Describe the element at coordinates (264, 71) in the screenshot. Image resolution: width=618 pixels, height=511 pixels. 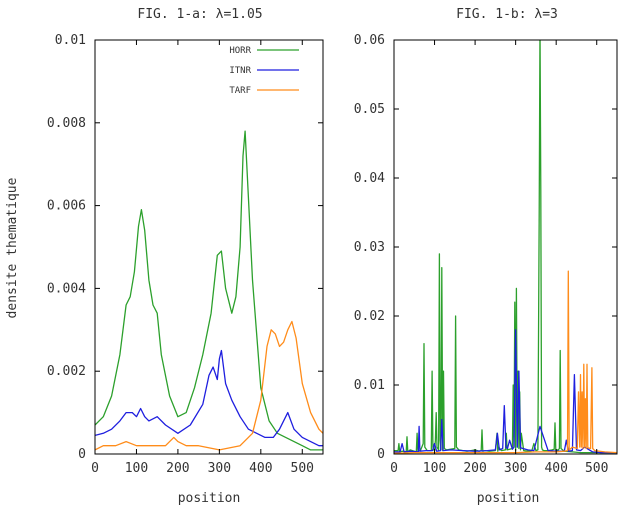
I see `legend: HORR ITNR TARF` at that location.